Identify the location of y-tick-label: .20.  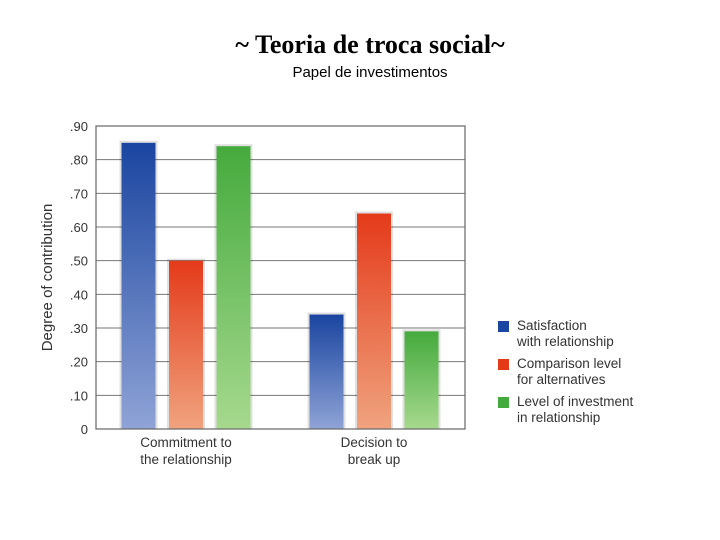
(79, 362).